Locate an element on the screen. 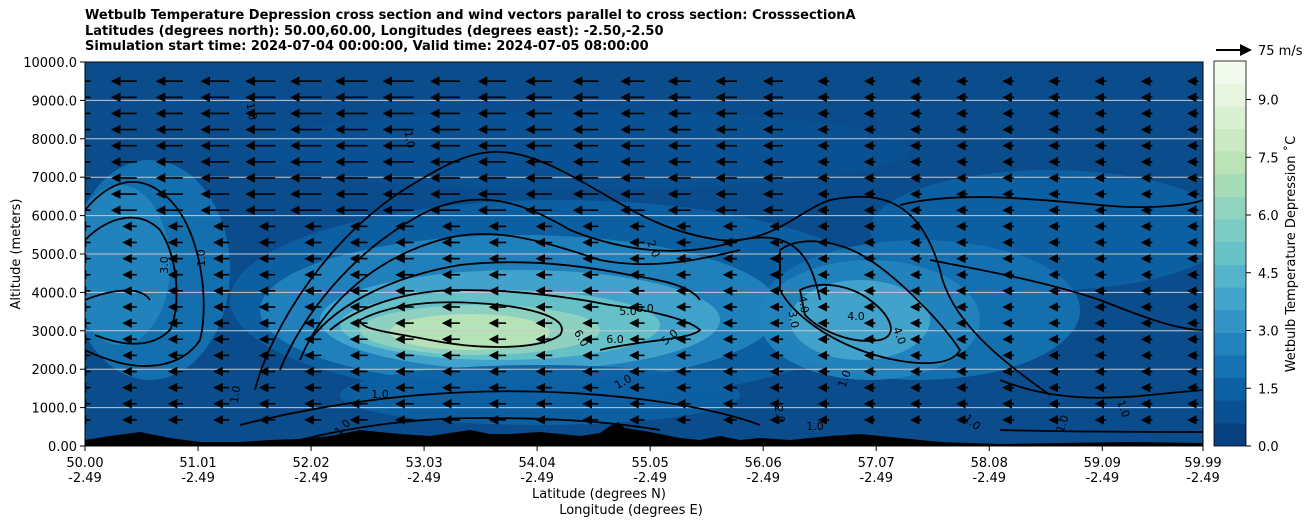 This screenshot has height=526, width=1312. contour-label-1: 1.0 is located at coordinates (201, 258).